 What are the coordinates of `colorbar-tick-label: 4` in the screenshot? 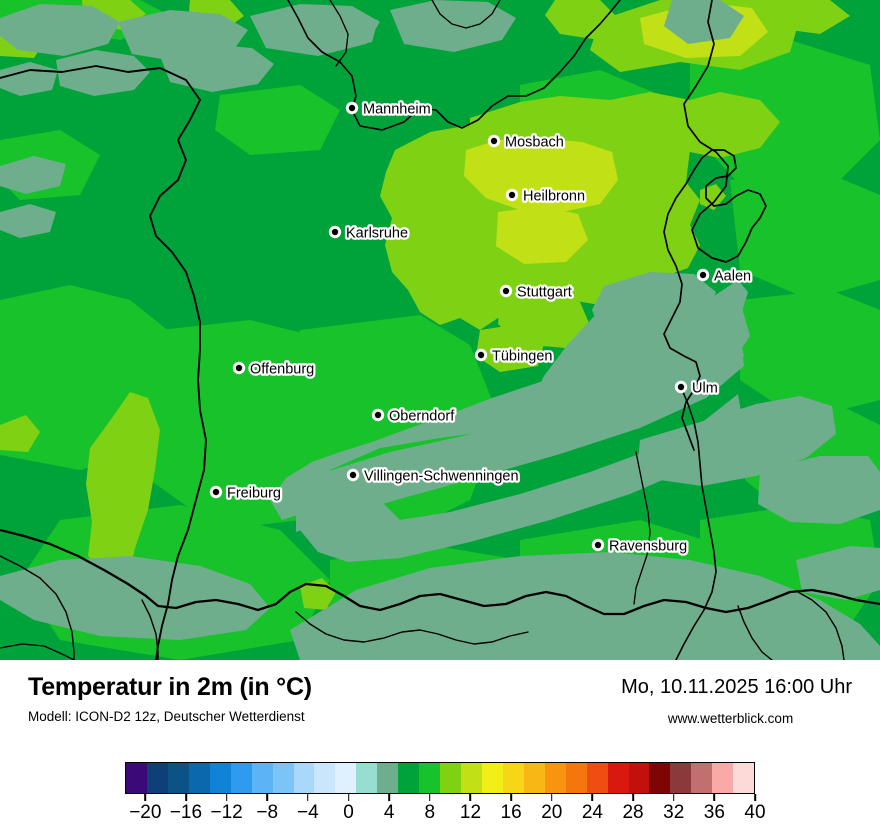 It's located at (389, 812).